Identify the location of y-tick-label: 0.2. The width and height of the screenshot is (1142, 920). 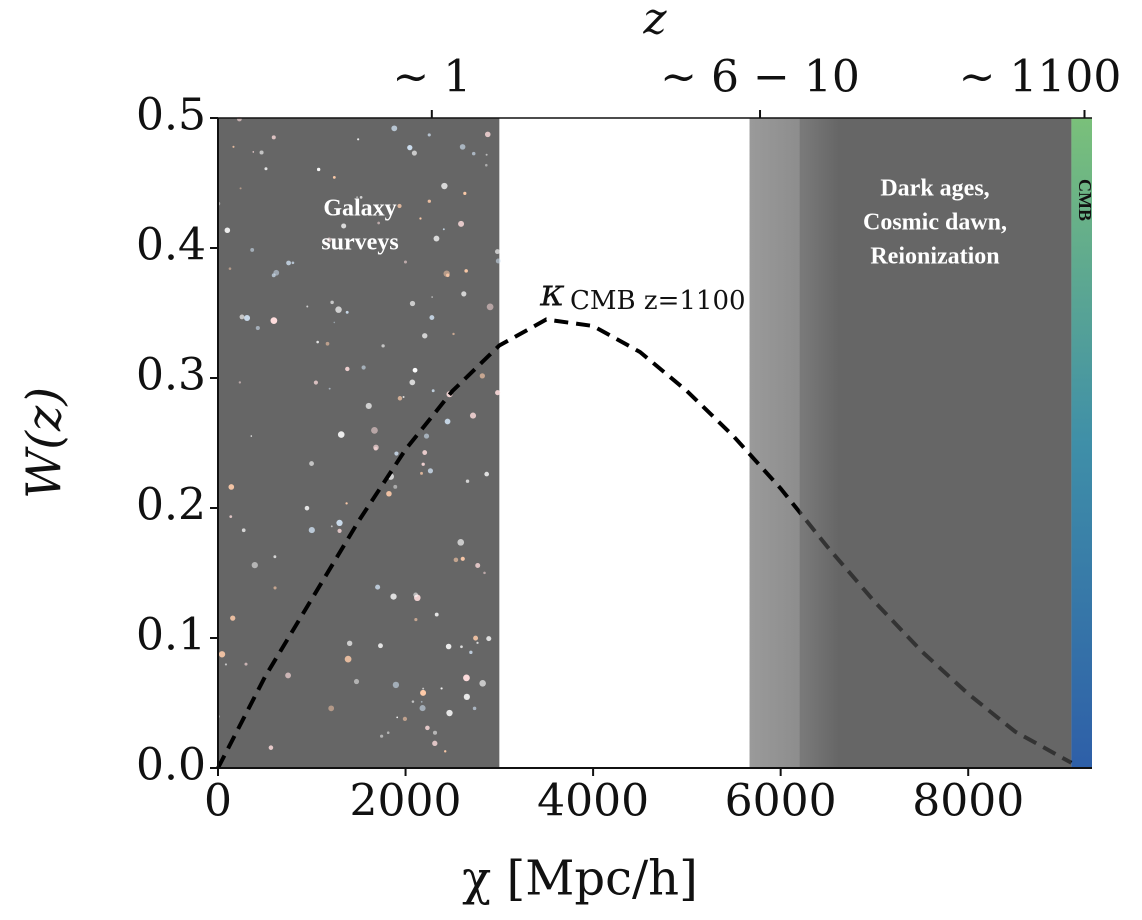
(171, 505).